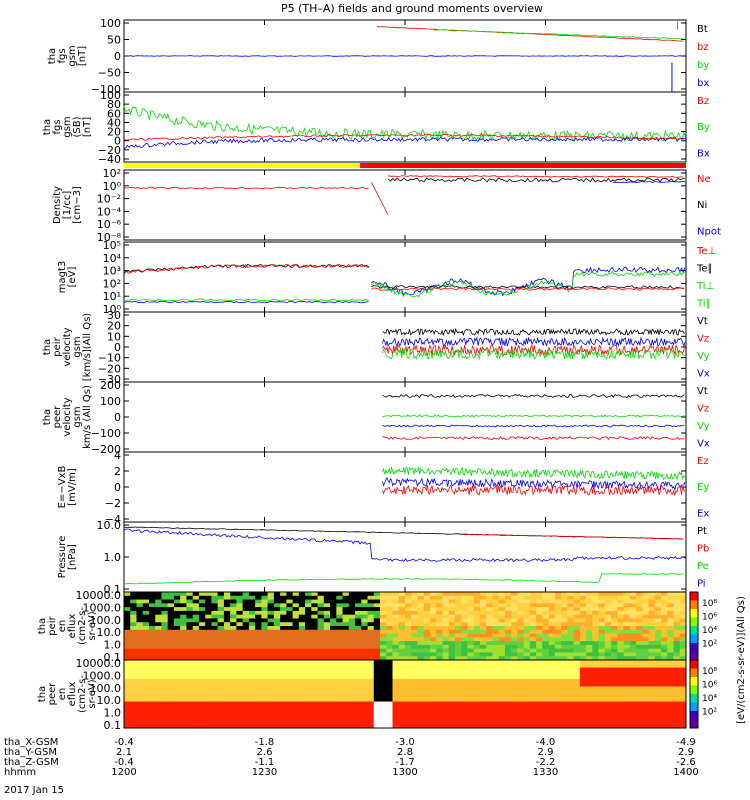  What do you see at coordinates (694, 630) in the screenshot?
I see `colorbar-band` at bounding box center [694, 630].